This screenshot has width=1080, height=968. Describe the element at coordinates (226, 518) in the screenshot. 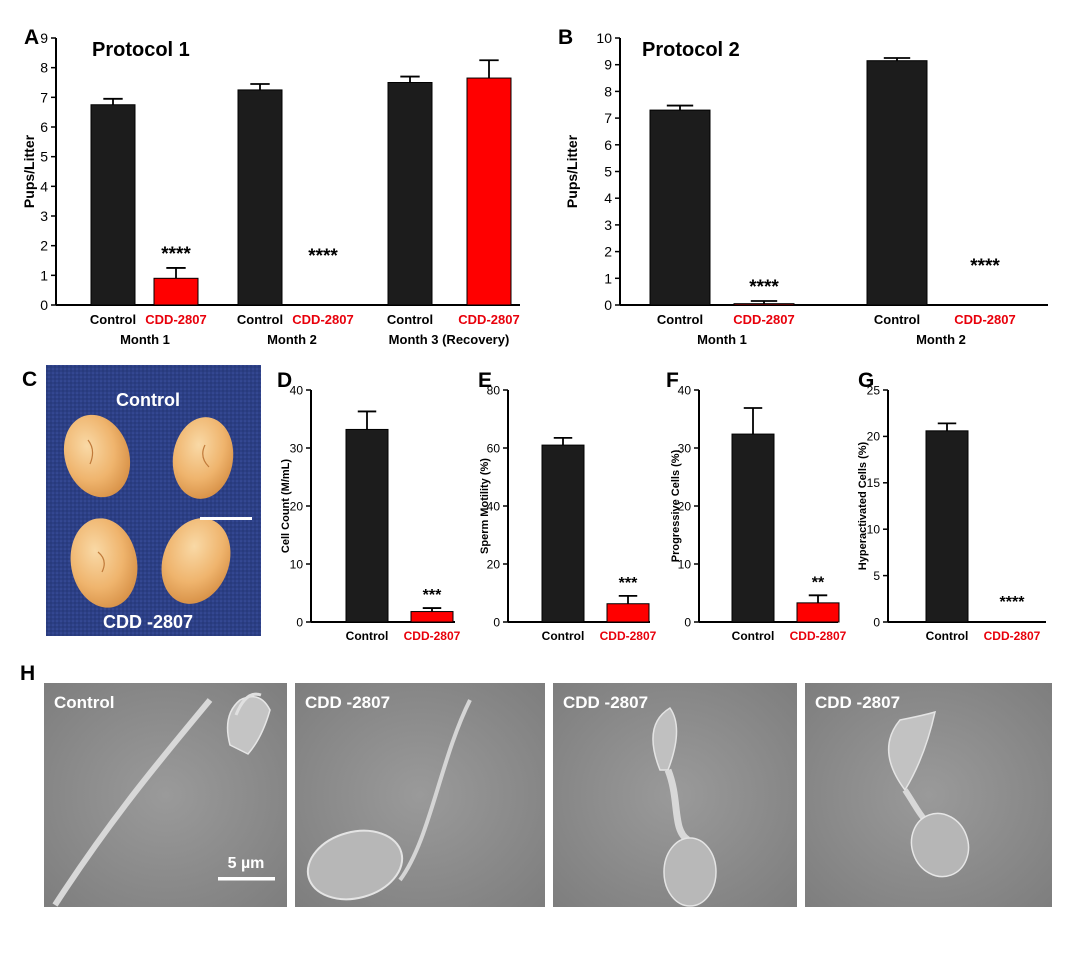

I see `photo-scale-bar` at that location.